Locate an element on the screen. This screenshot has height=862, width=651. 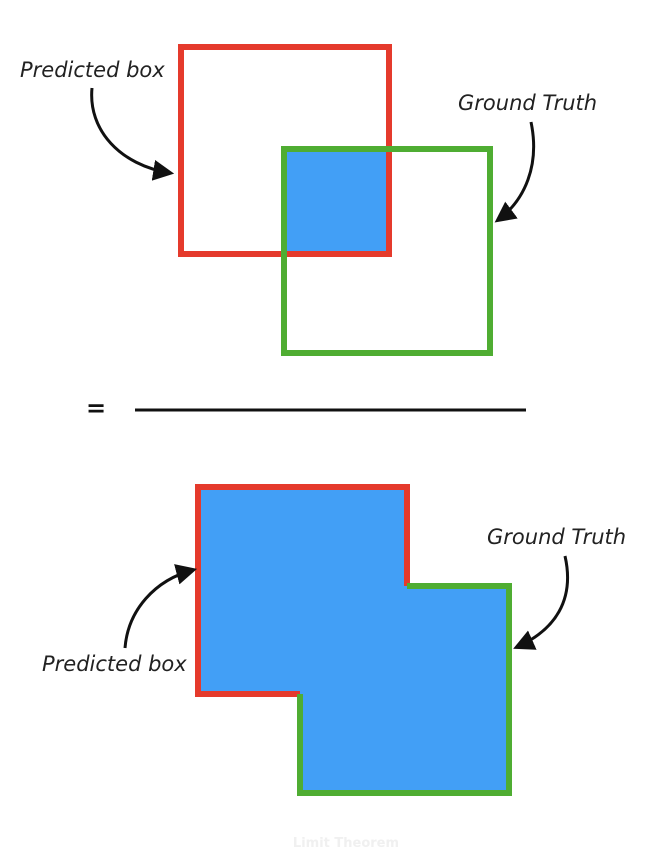
bottom-predicted-arrow is located at coordinates (160, 606).